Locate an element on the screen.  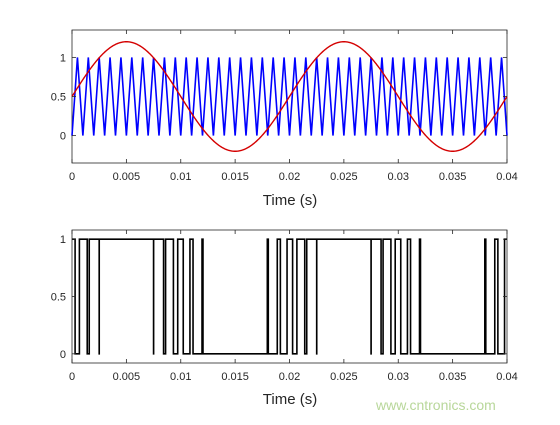
bottom-x-axis-label: Time (s) is located at coordinates (290, 399).